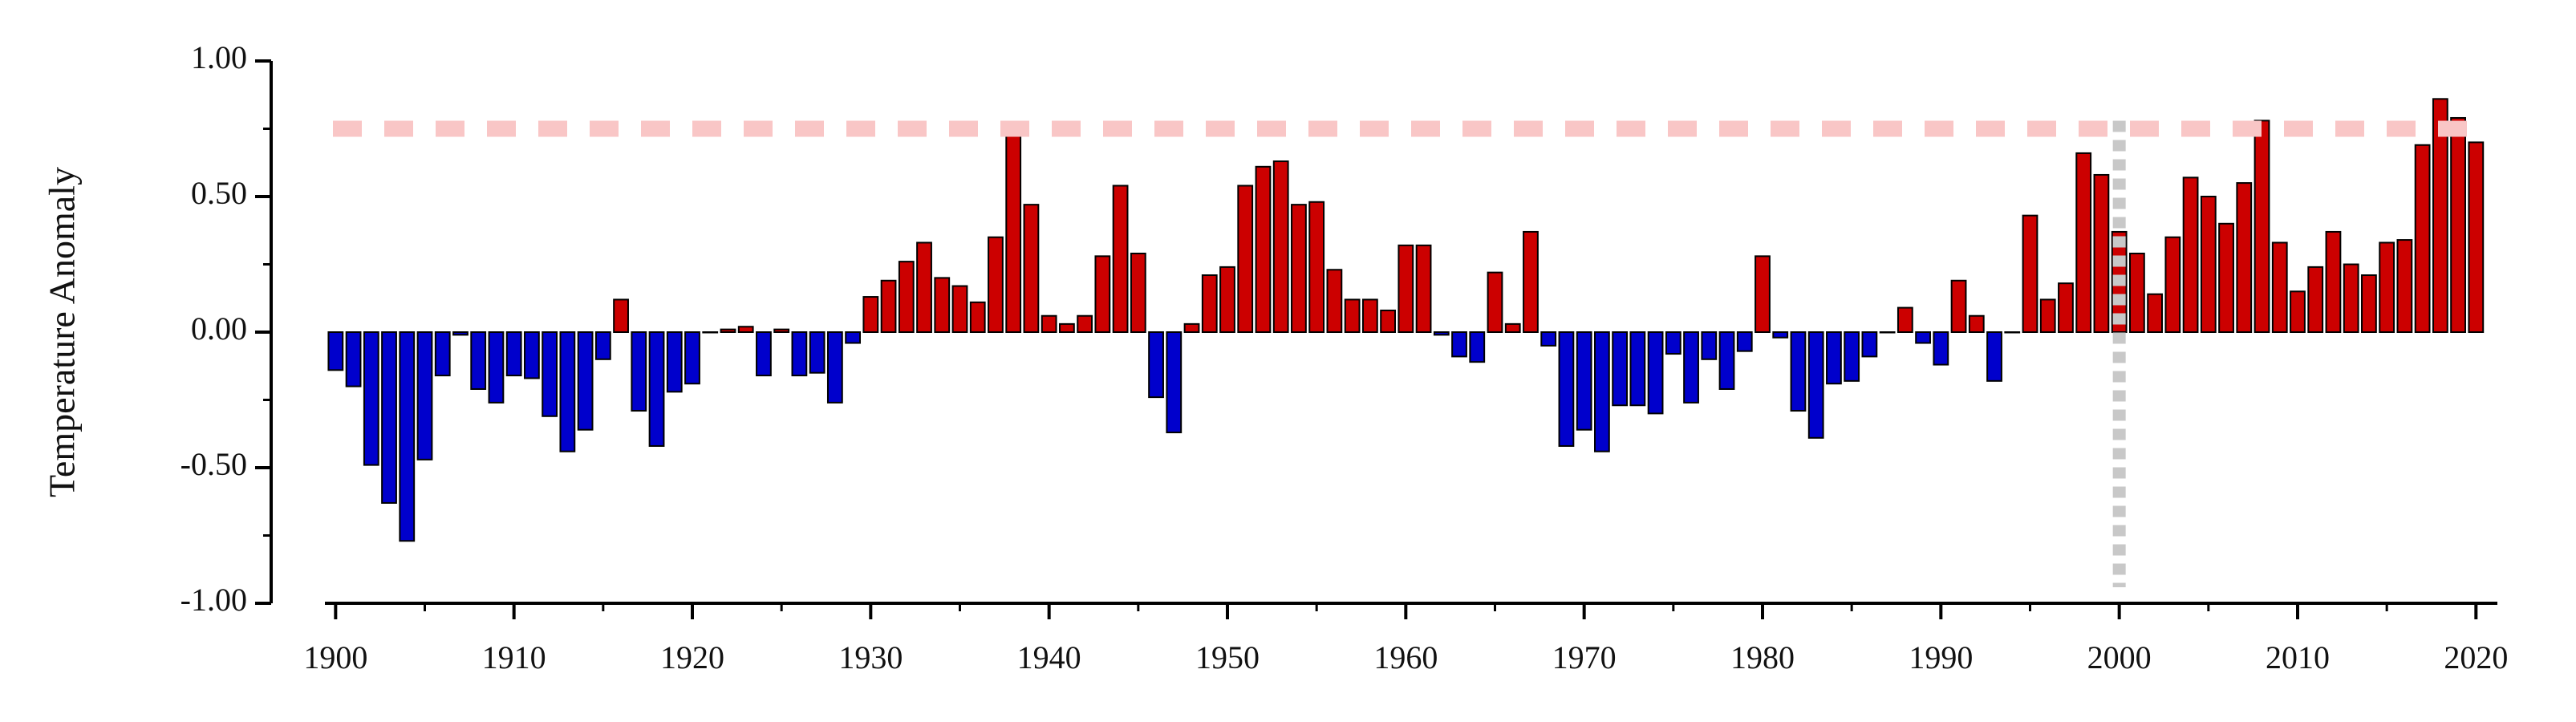  What do you see at coordinates (219, 328) in the screenshot?
I see `y-tick-label: 0.00` at bounding box center [219, 328].